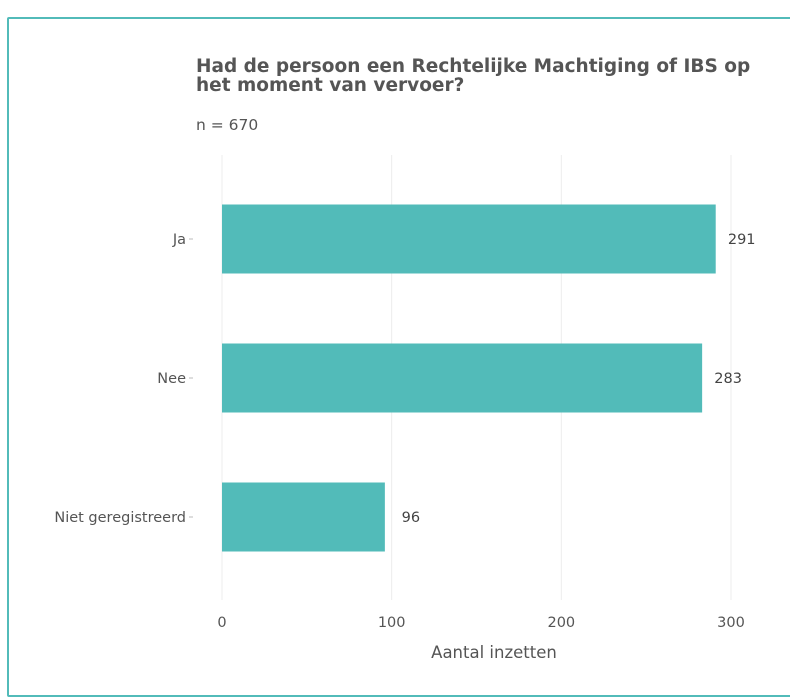  Describe the element at coordinates (494, 652) in the screenshot. I see `x-axis-title: Aantal inzetten` at that location.